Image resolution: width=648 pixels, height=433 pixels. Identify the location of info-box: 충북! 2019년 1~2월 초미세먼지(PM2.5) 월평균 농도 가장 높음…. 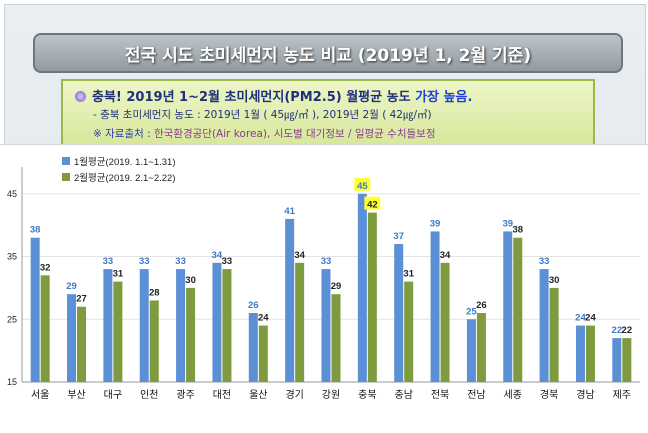
(328, 114).